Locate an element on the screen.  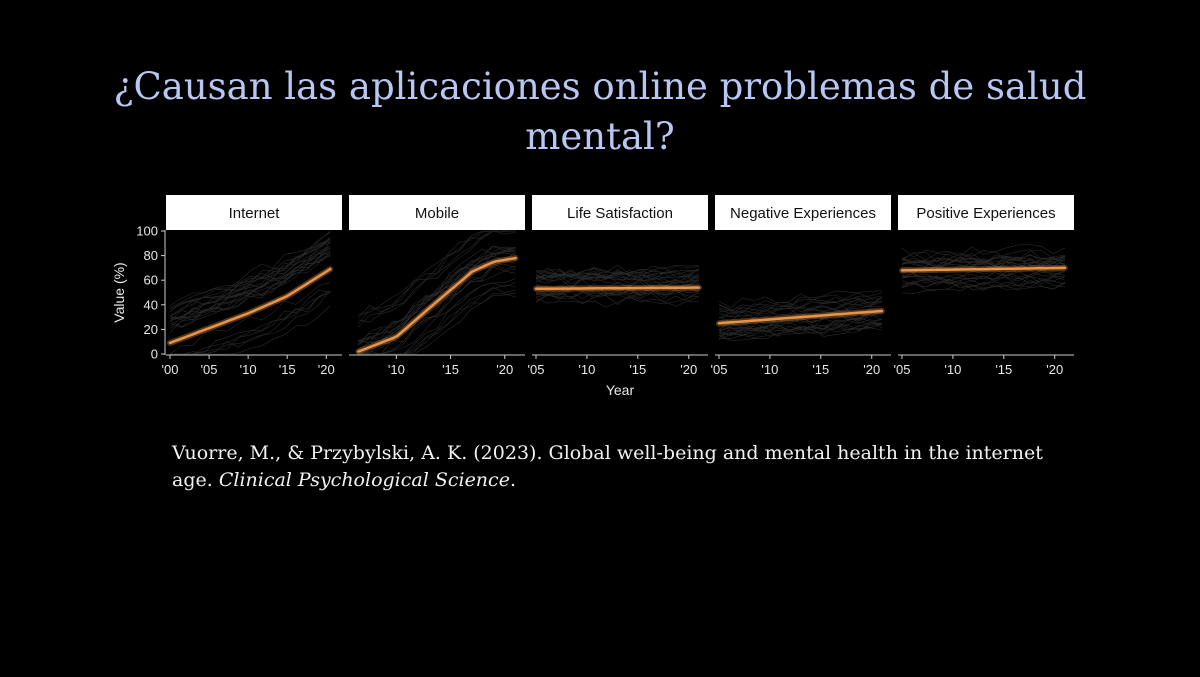
x-axis-label: Year is located at coordinates (620, 390).